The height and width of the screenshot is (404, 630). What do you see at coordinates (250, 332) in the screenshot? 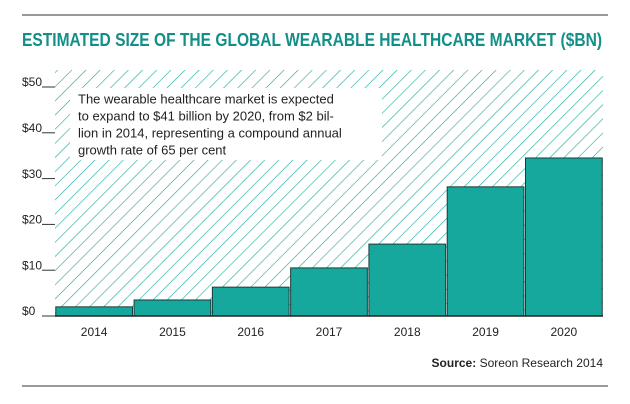
I see `x-tick-label: 2016` at bounding box center [250, 332].